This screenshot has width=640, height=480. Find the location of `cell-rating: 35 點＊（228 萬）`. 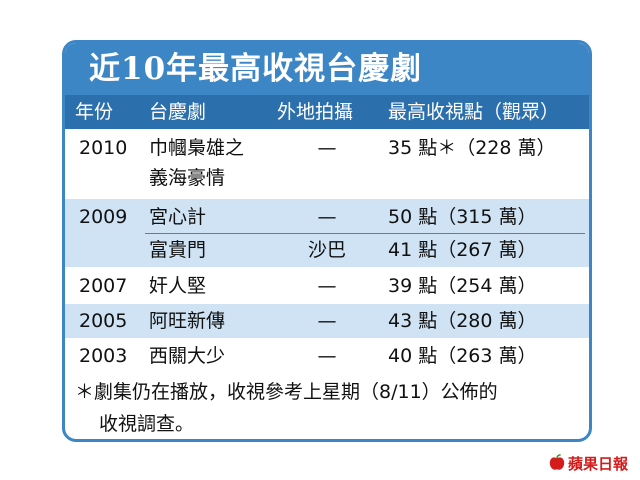

cell-rating: 35 點＊（228 萬） is located at coordinates (472, 148).